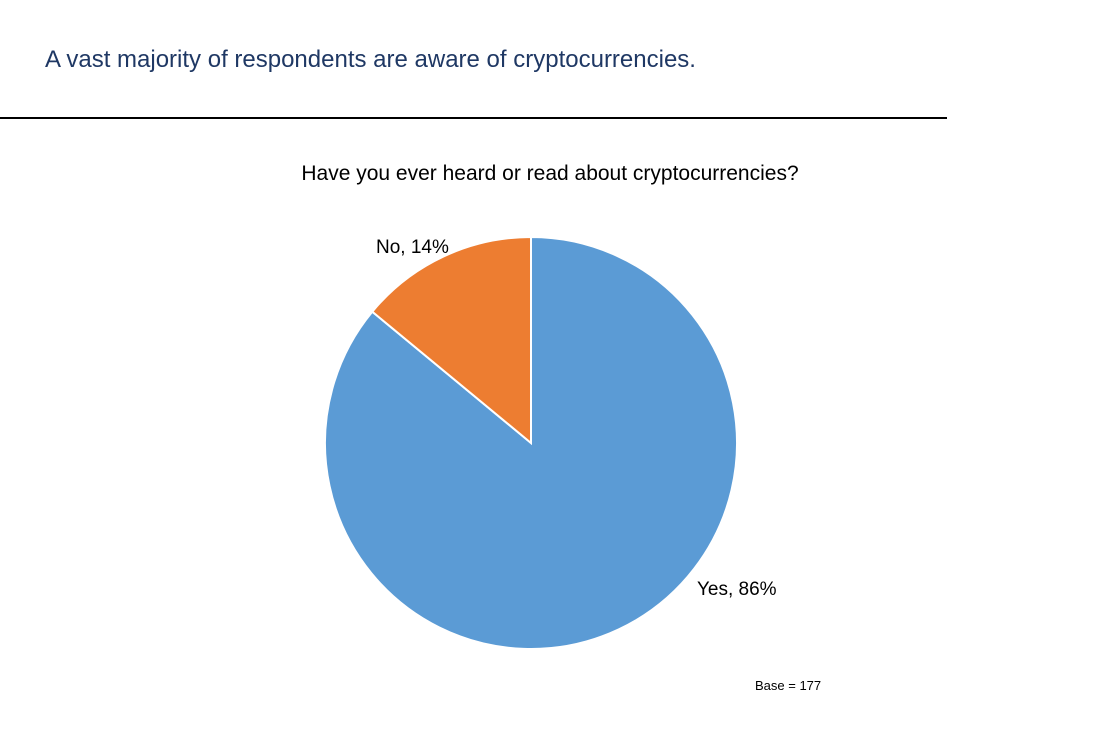 The height and width of the screenshot is (732, 1110). What do you see at coordinates (473, 118) in the screenshot?
I see `title-divider` at bounding box center [473, 118].